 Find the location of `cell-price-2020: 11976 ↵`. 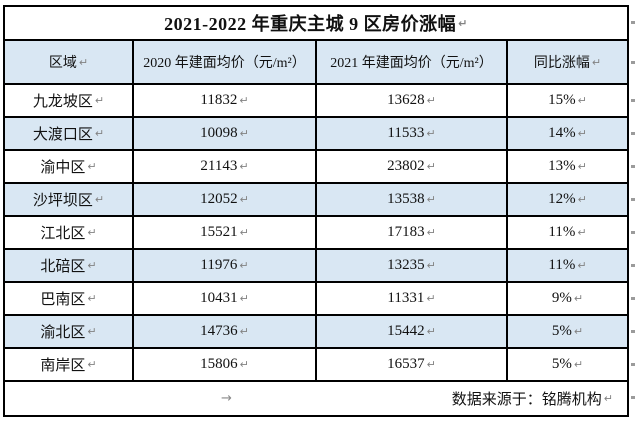

cell-price-2020: 11976 ↵ is located at coordinates (225, 265).